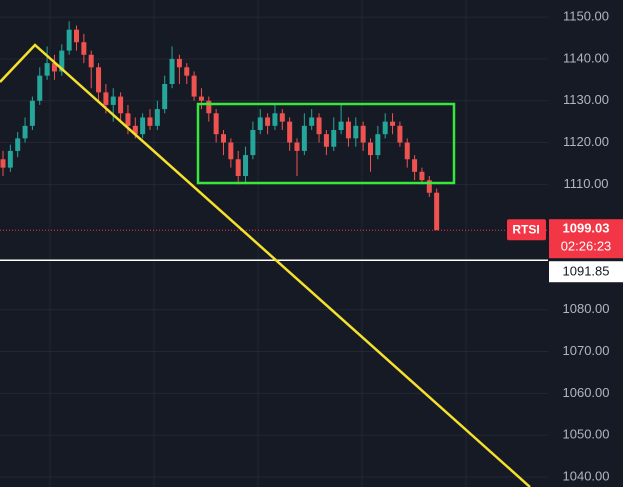 The height and width of the screenshot is (487, 623). Describe the element at coordinates (586, 16) in the screenshot. I see `y-tick-label: 1150.00` at that location.